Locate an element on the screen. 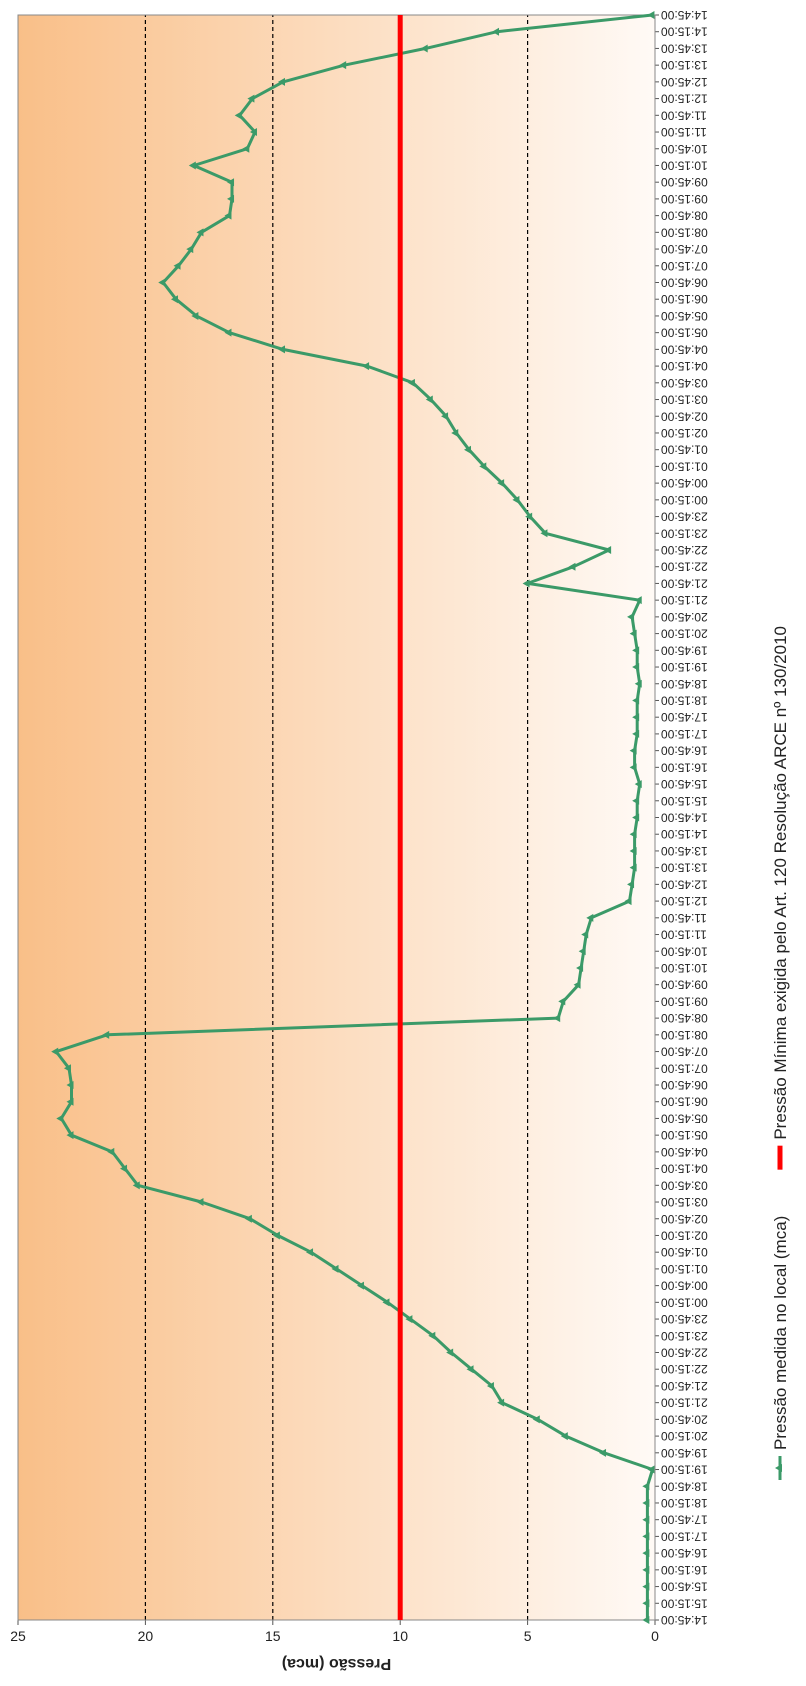  x-tick-label: 02:15:00 is located at coordinates (684, 433).